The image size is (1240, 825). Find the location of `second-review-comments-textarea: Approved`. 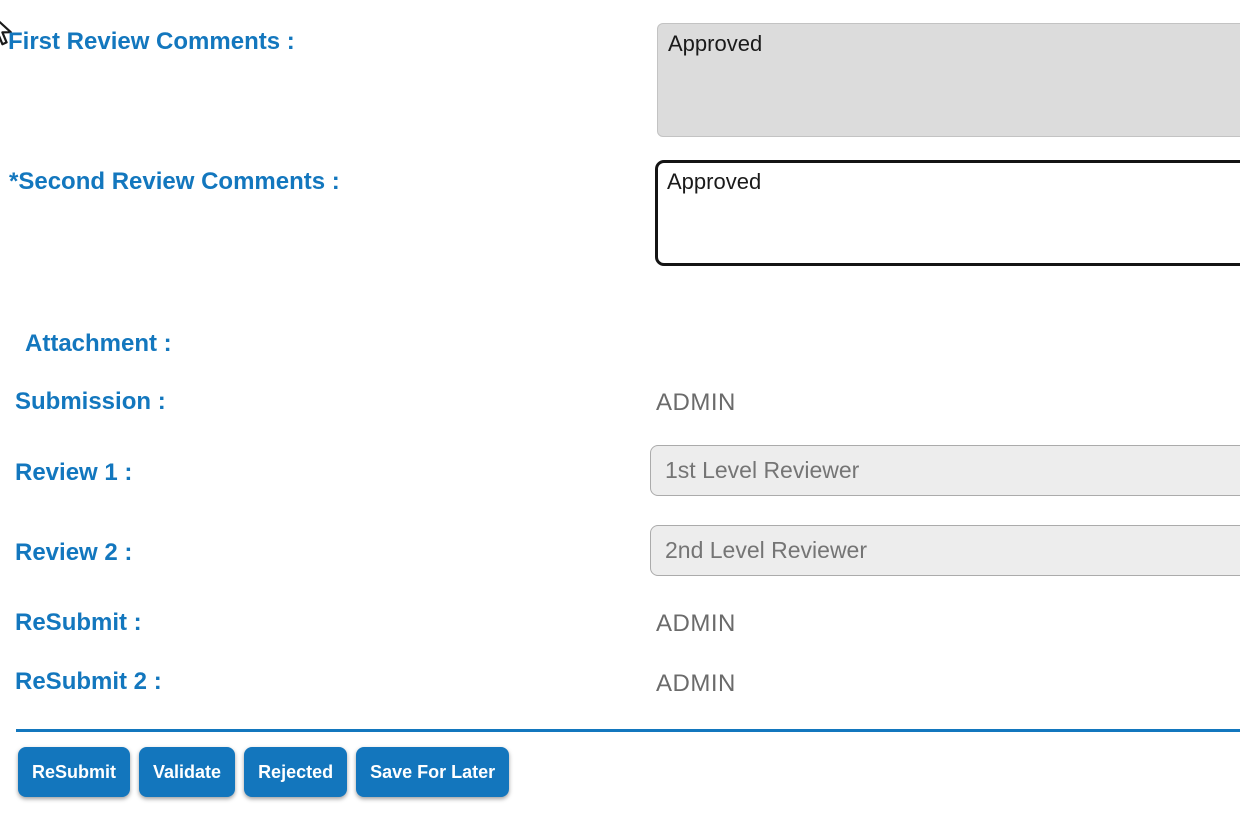

second-review-comments-textarea: Approved is located at coordinates (947, 213).